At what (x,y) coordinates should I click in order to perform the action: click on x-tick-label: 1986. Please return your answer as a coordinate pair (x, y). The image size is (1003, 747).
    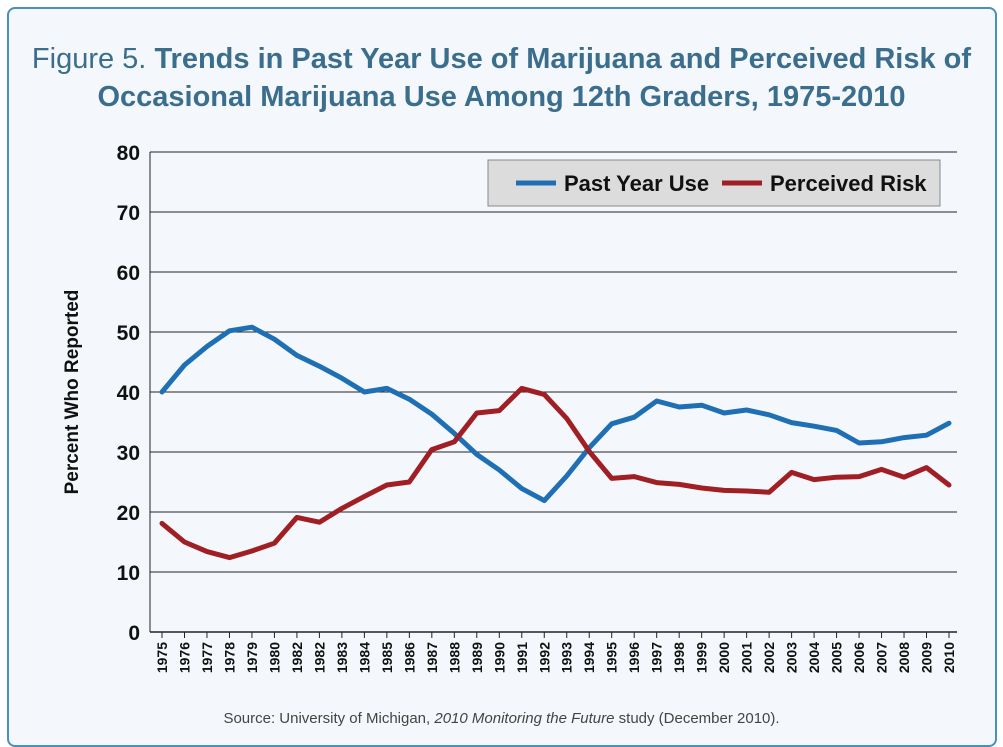
    Looking at the image, I should click on (409, 657).